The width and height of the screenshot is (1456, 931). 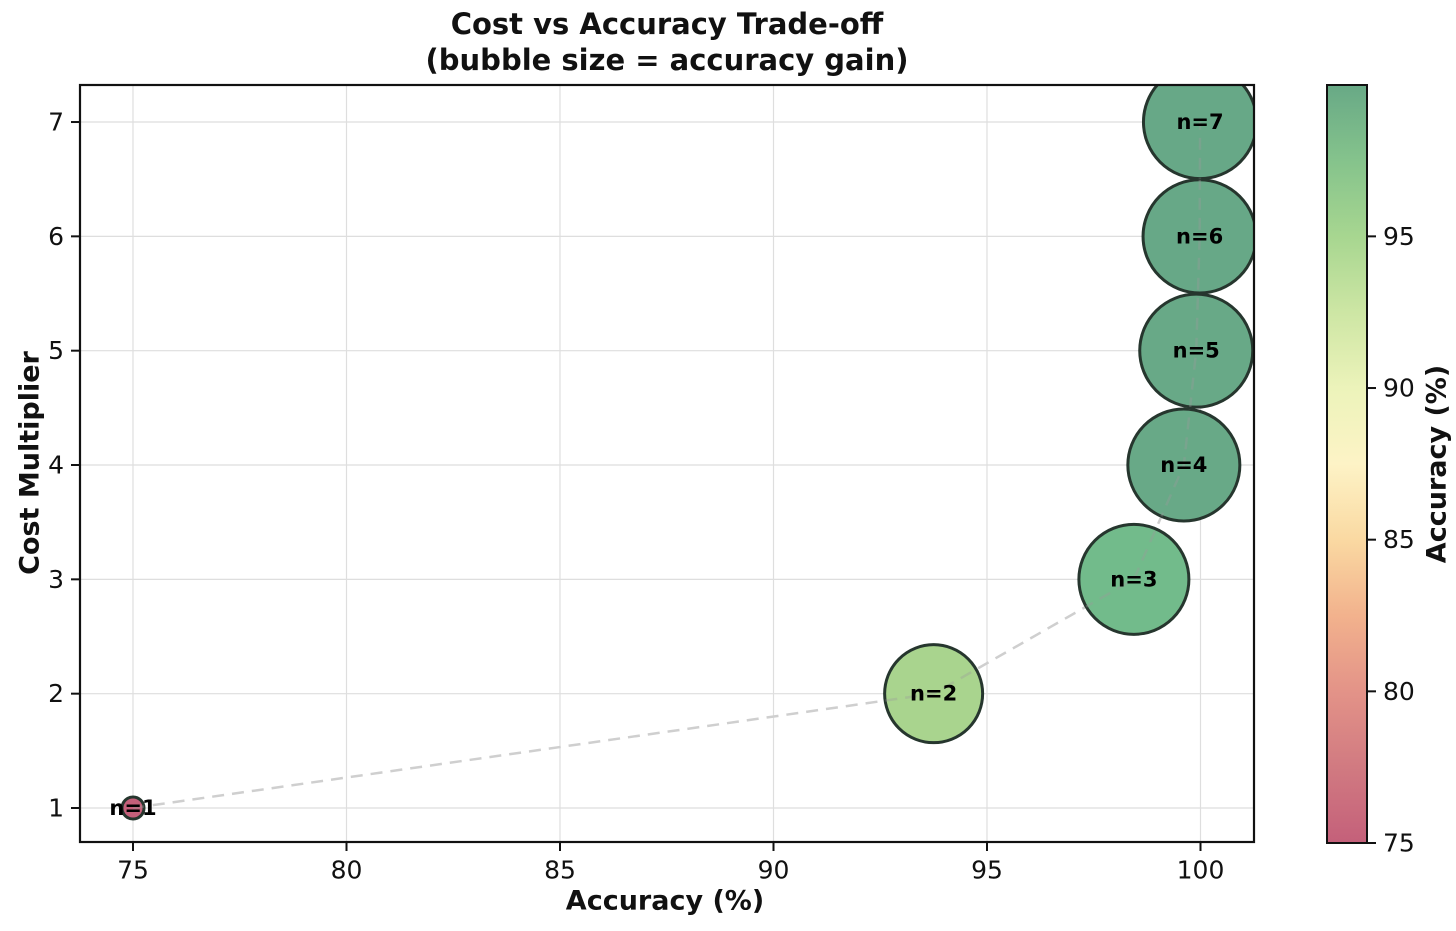 I want to click on bubble-label: n=2, so click(x=933, y=694).